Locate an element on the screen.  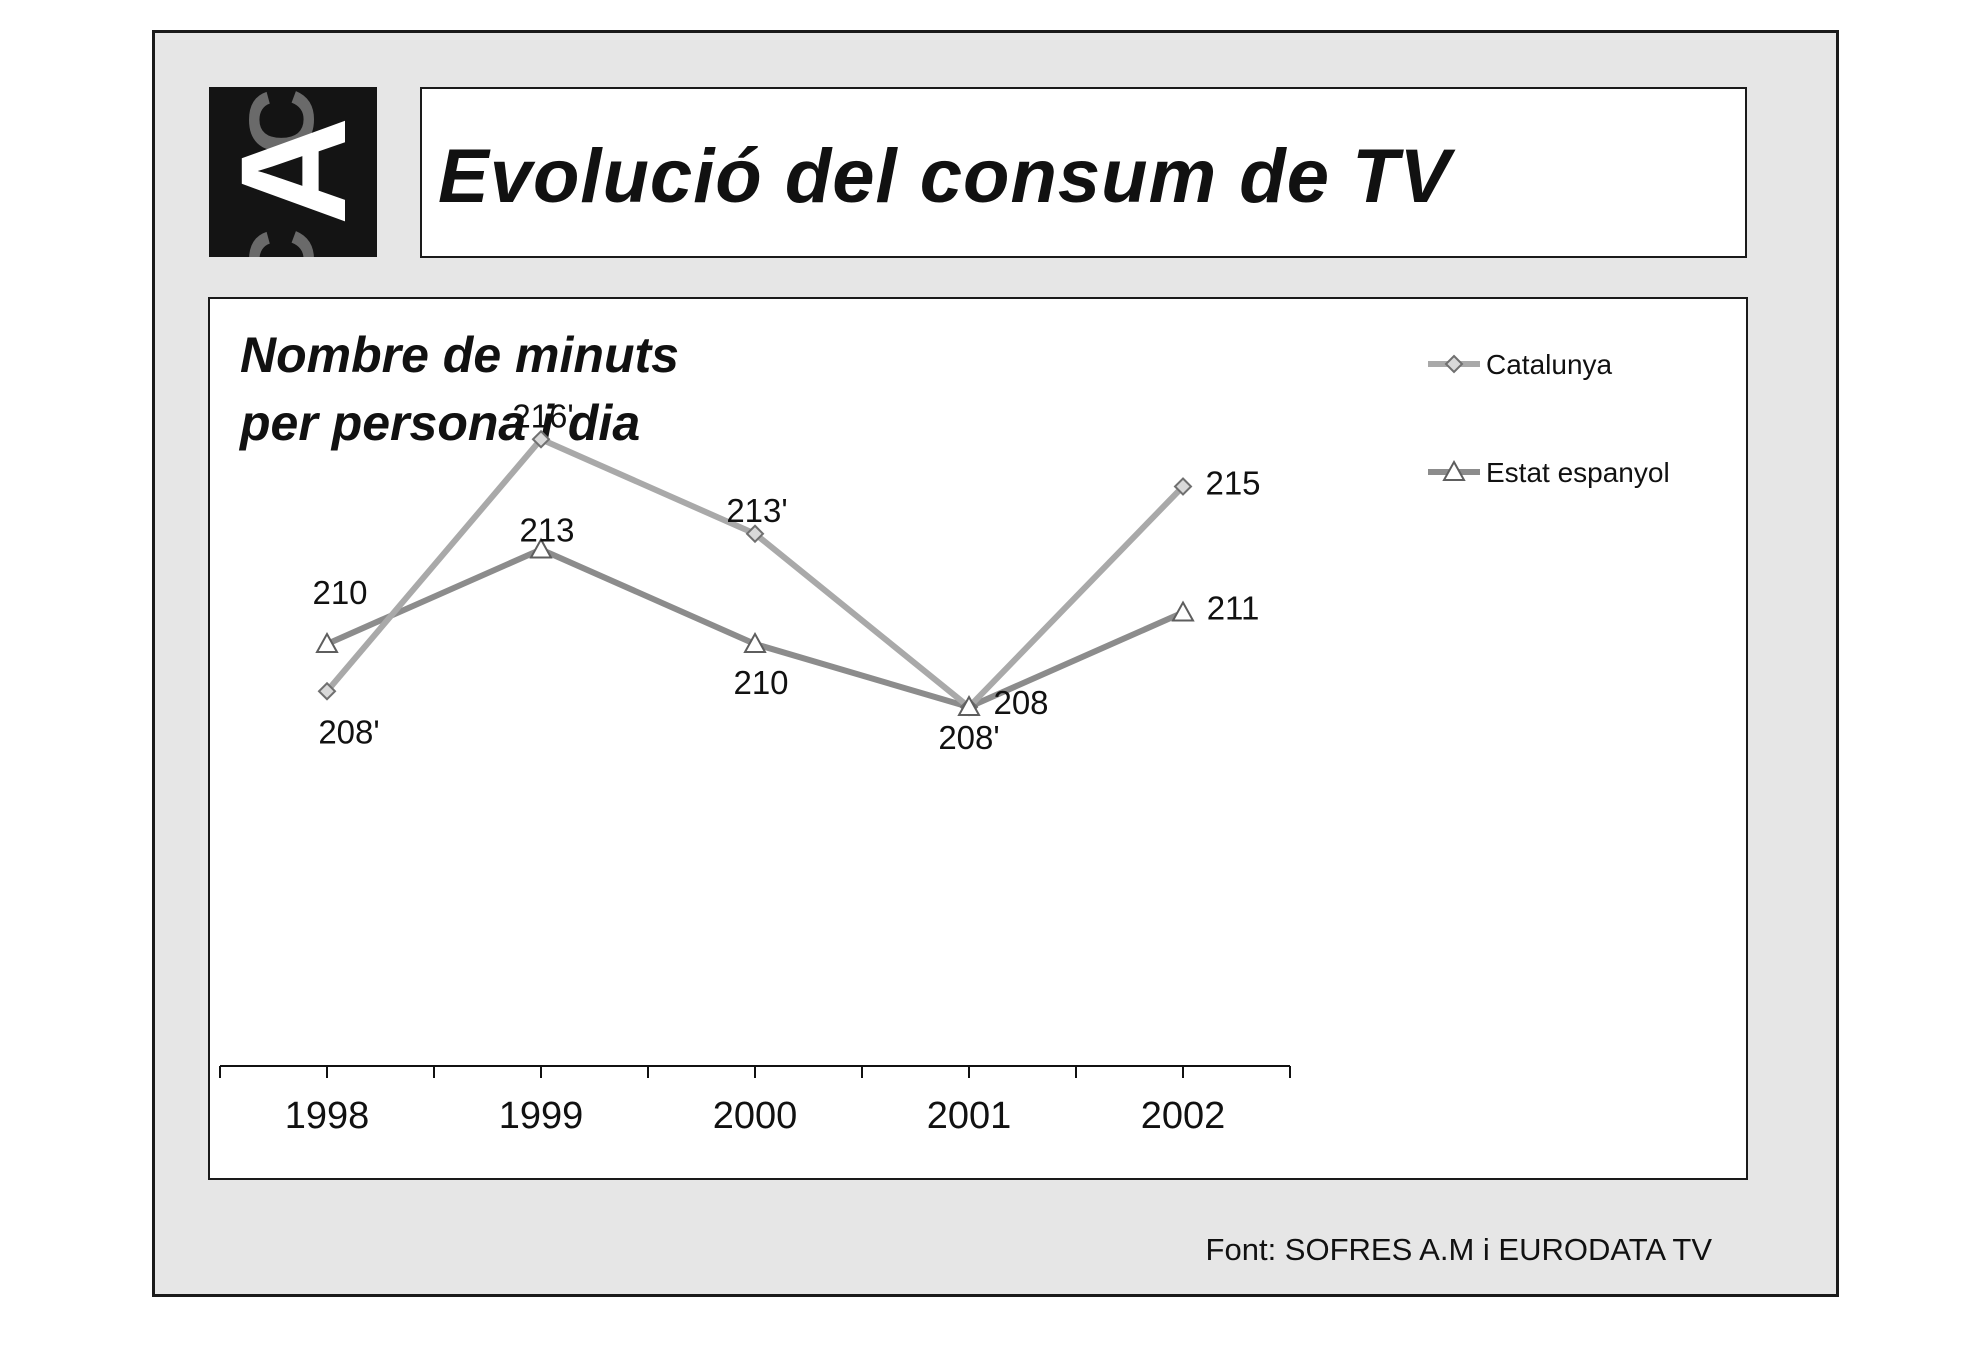
title-box: Evolució del consum de TV is located at coordinates (1083, 172).